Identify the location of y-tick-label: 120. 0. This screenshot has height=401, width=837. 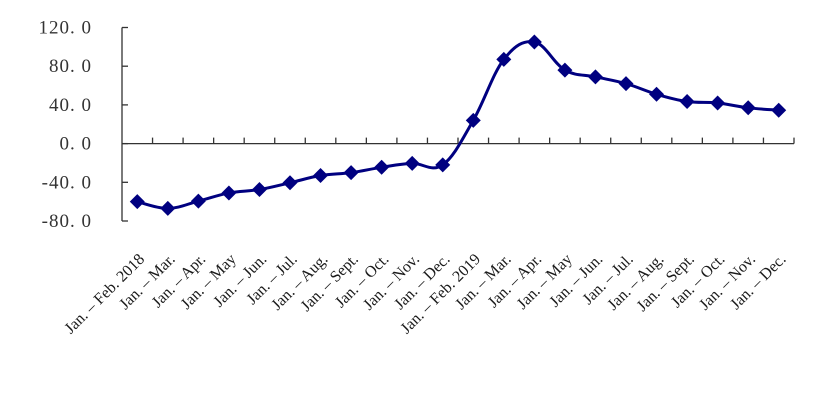
(66, 28).